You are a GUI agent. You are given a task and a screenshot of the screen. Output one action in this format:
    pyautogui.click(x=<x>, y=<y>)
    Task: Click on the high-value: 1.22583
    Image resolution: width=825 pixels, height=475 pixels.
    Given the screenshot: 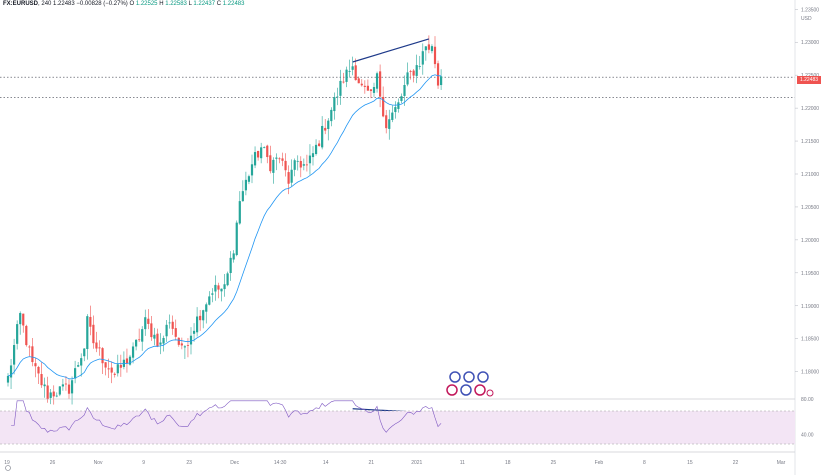 What is the action you would take?
    pyautogui.click(x=176, y=4)
    